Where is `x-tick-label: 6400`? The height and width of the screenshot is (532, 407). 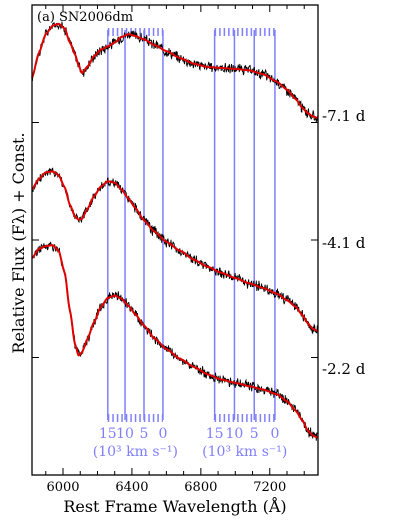
x-tick-label: 6400 is located at coordinates (131, 487).